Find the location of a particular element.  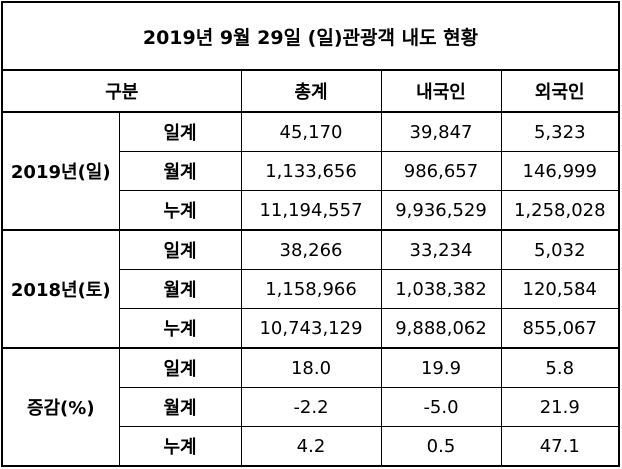

value-cell: 986,657 is located at coordinates (441, 171).